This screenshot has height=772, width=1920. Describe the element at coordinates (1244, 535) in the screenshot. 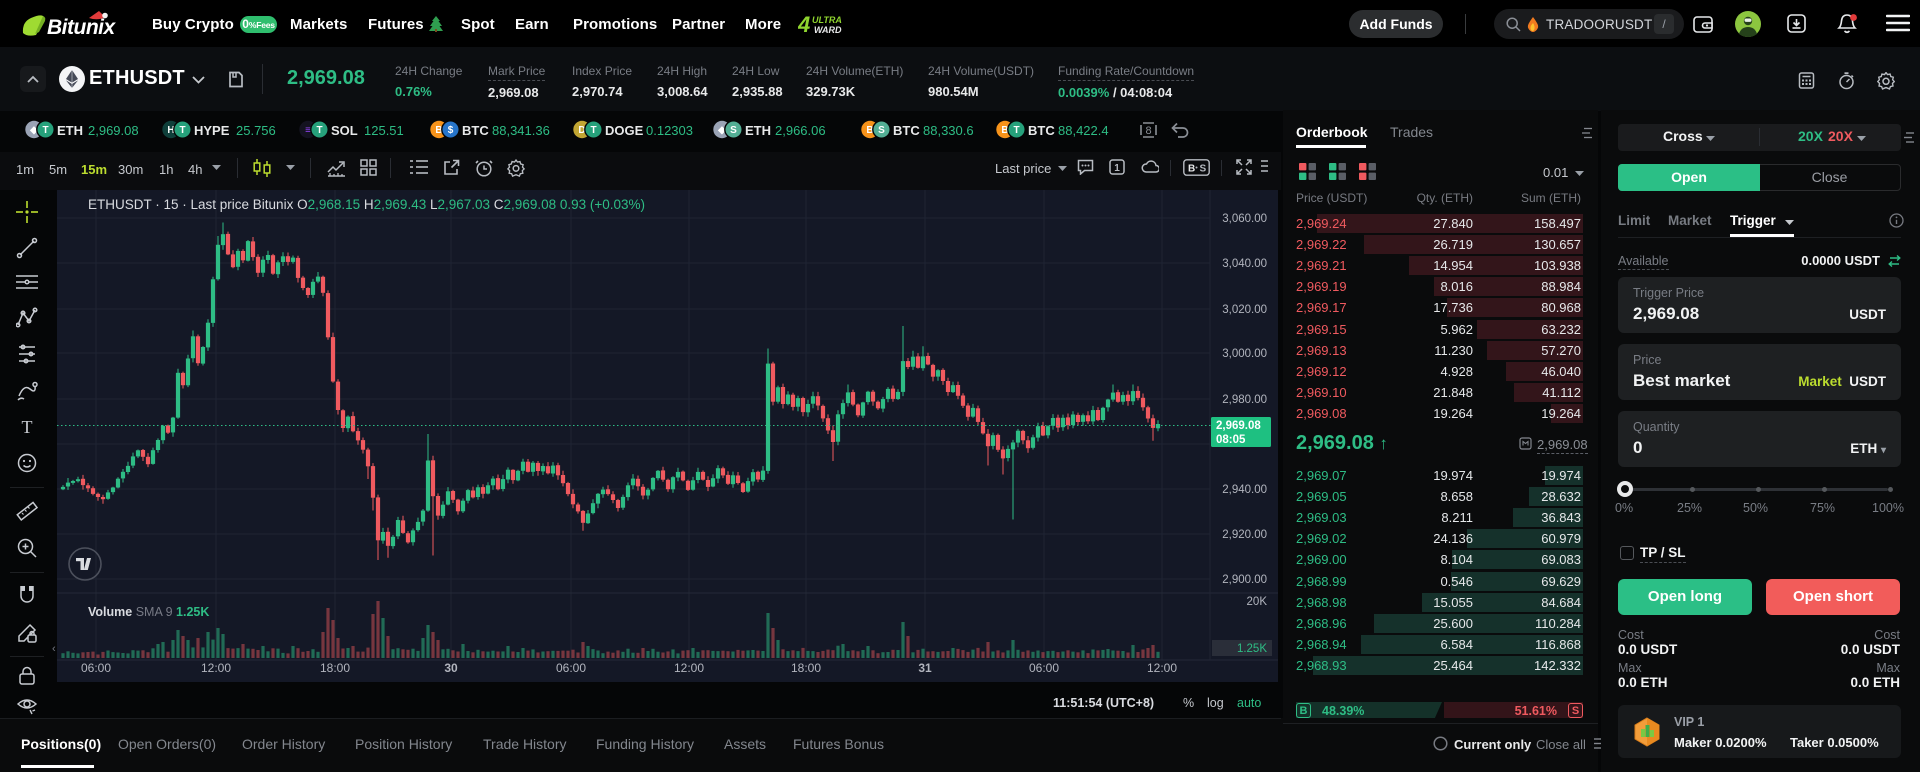

I see `svg-text: 2,920.00` at that location.